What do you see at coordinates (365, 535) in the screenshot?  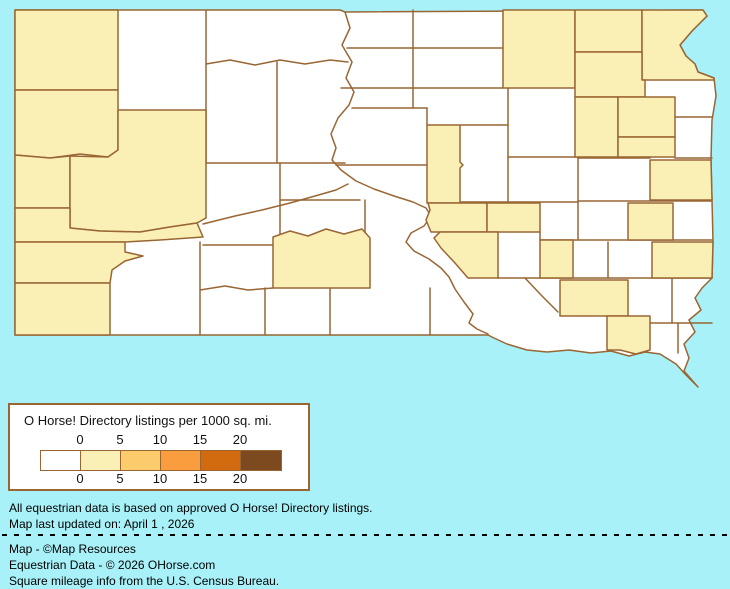 I see `dashed-divider` at bounding box center [365, 535].